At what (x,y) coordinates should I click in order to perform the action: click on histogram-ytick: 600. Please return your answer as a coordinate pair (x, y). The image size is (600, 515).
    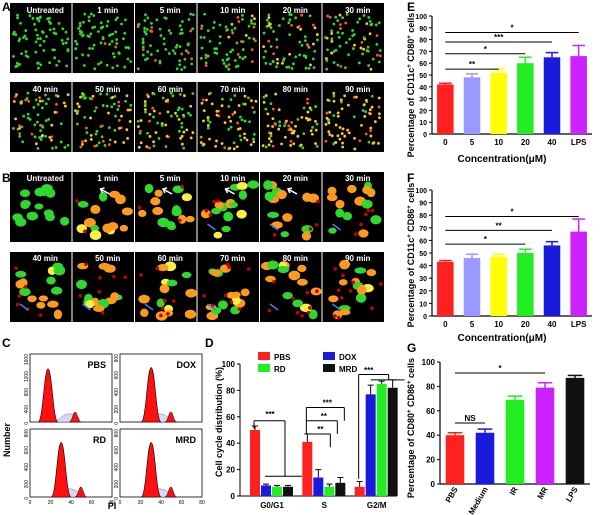
    Looking at the image, I should click on (117, 450).